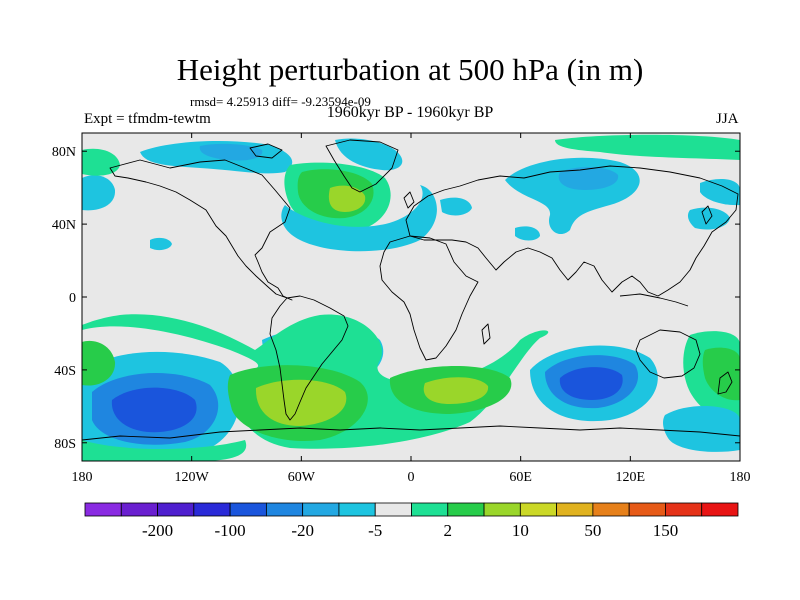 The image size is (800, 600). What do you see at coordinates (588, 178) in the screenshot?
I see `contour-neg-inner-asia` at bounding box center [588, 178].